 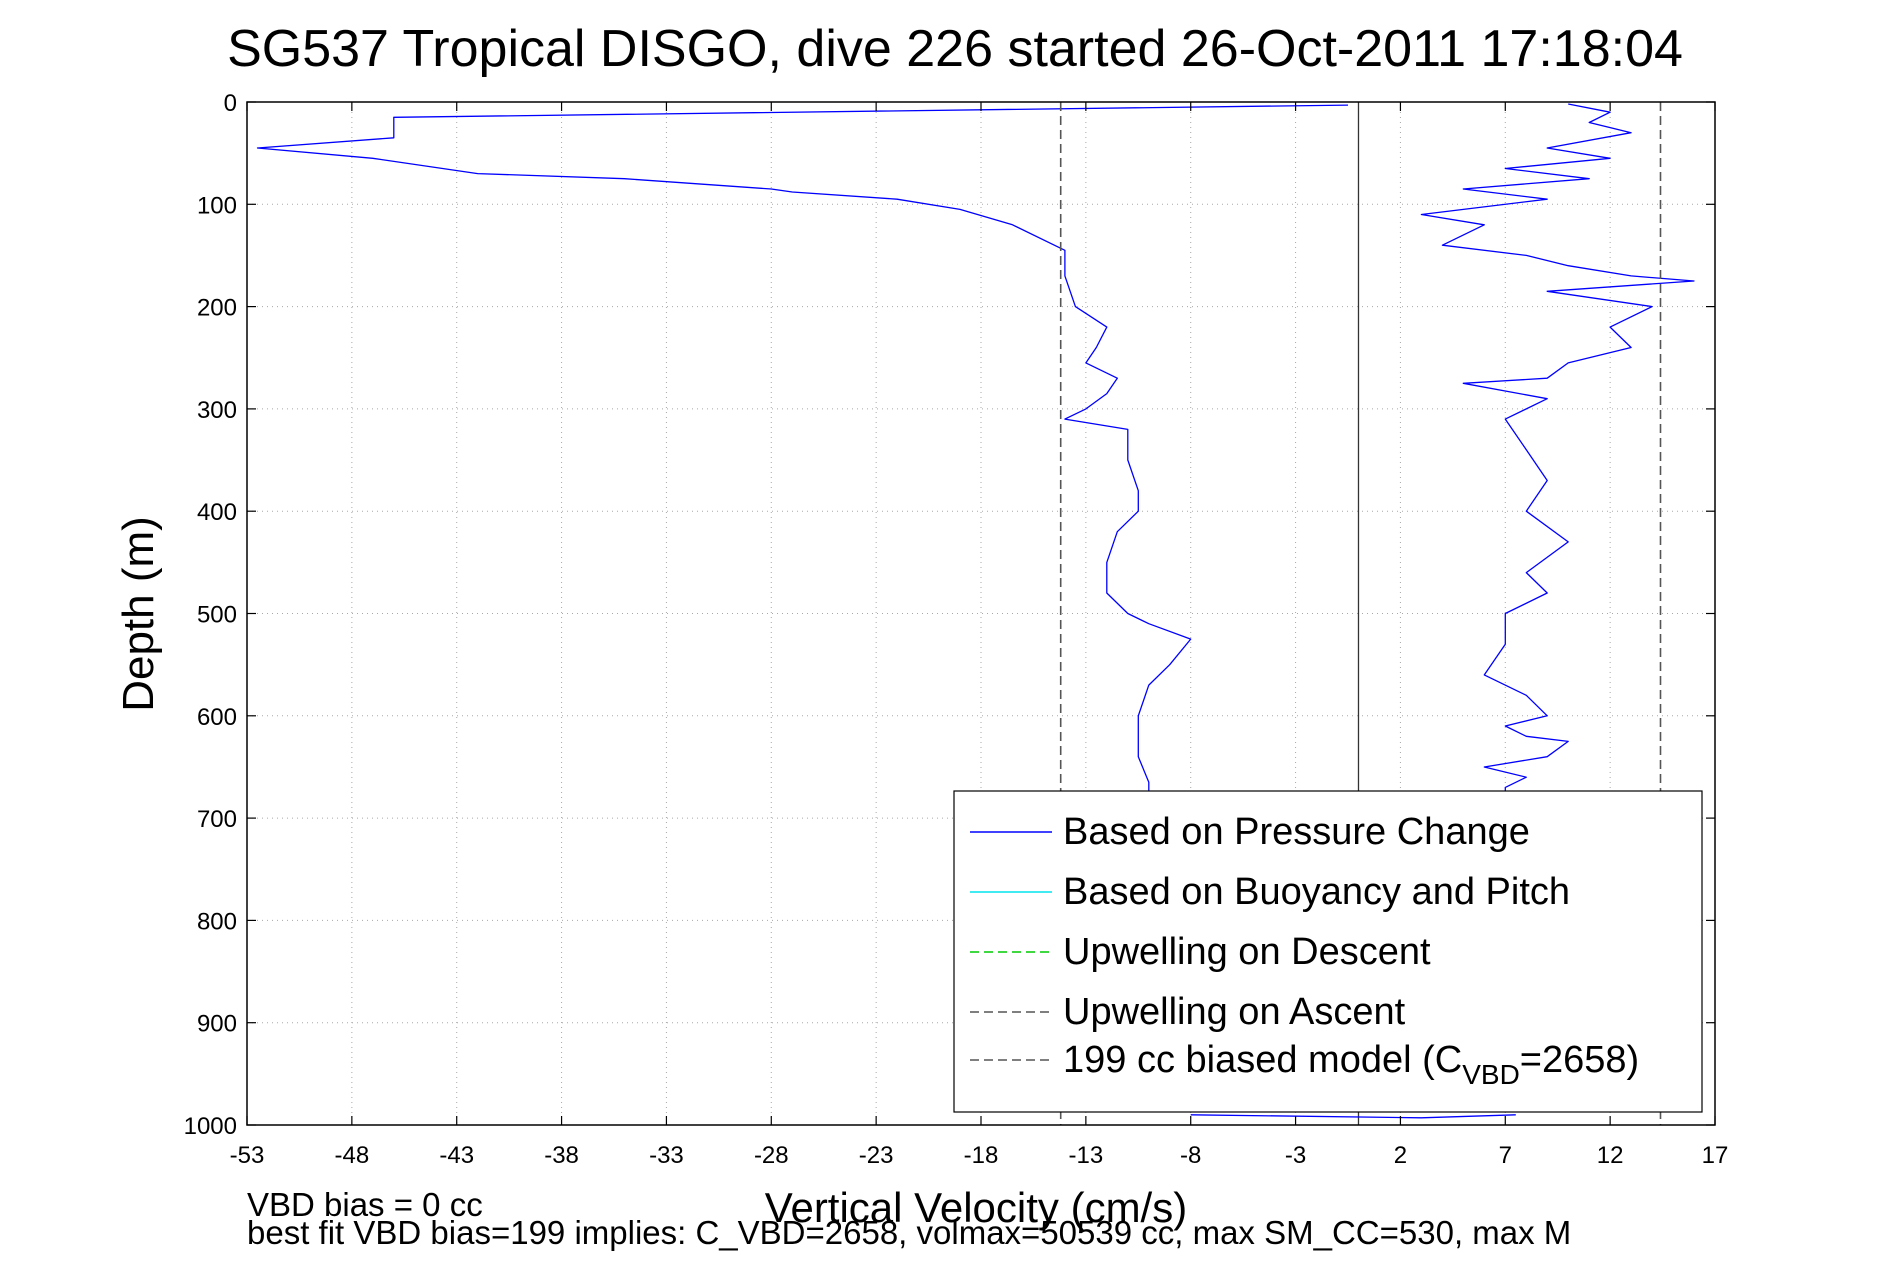 What do you see at coordinates (1715, 1155) in the screenshot?
I see `x-tick-label: 17` at bounding box center [1715, 1155].